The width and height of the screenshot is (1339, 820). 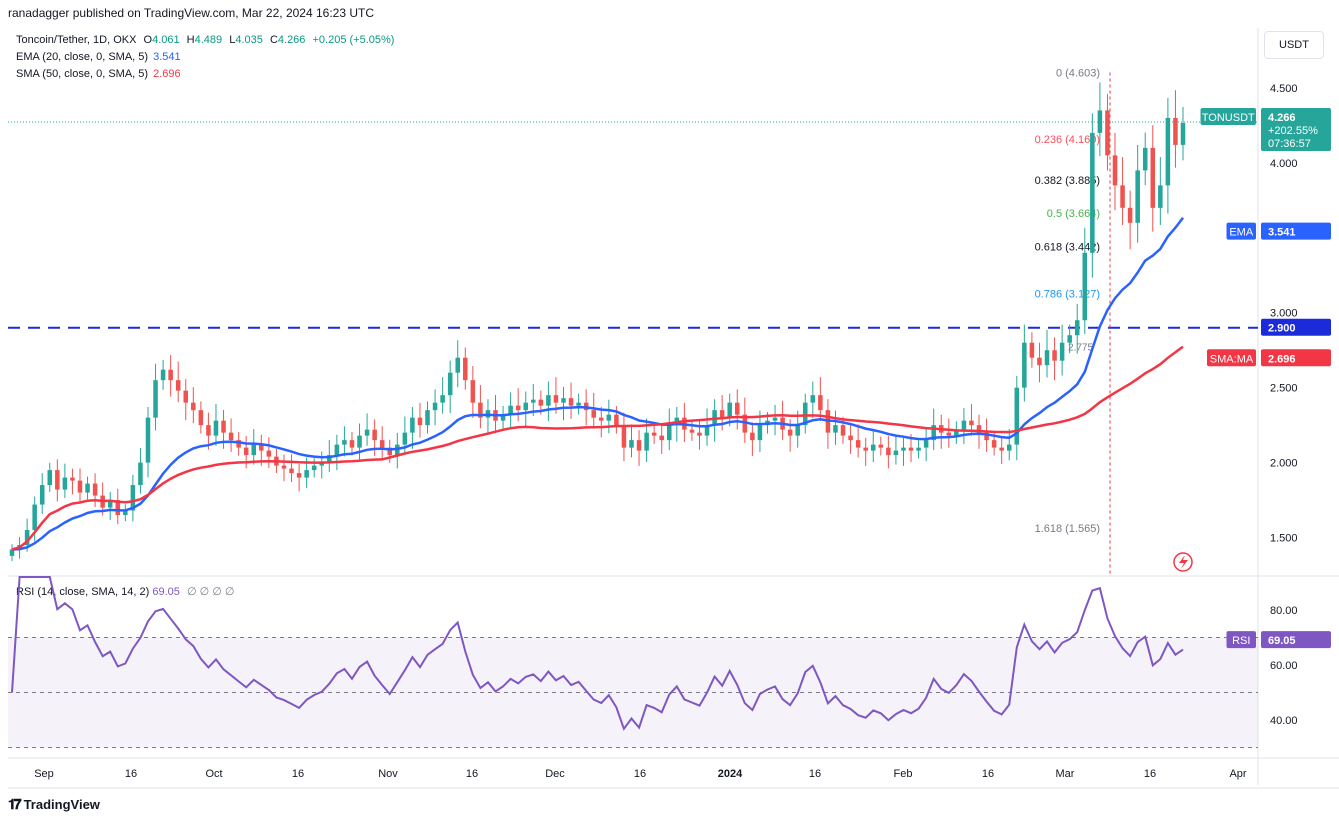 What do you see at coordinates (232, 40) in the screenshot?
I see `ohlc-l-label: L` at bounding box center [232, 40].